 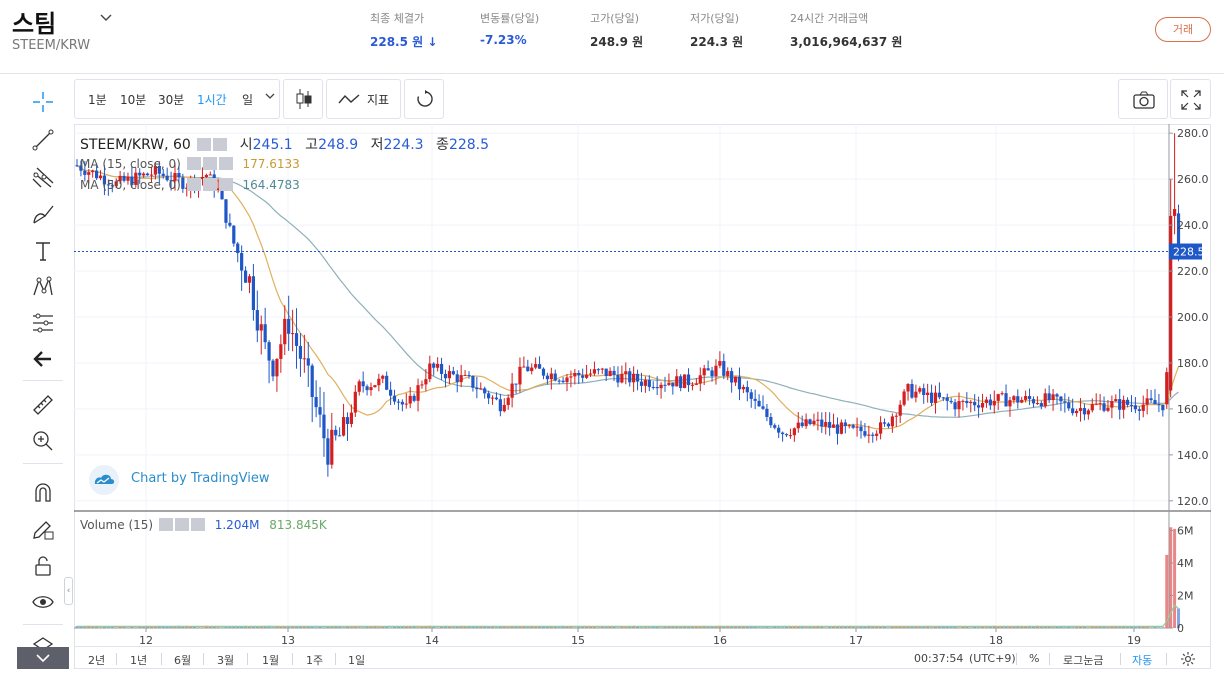 I want to click on volume-ma-value: 813.845K, so click(x=298, y=525).